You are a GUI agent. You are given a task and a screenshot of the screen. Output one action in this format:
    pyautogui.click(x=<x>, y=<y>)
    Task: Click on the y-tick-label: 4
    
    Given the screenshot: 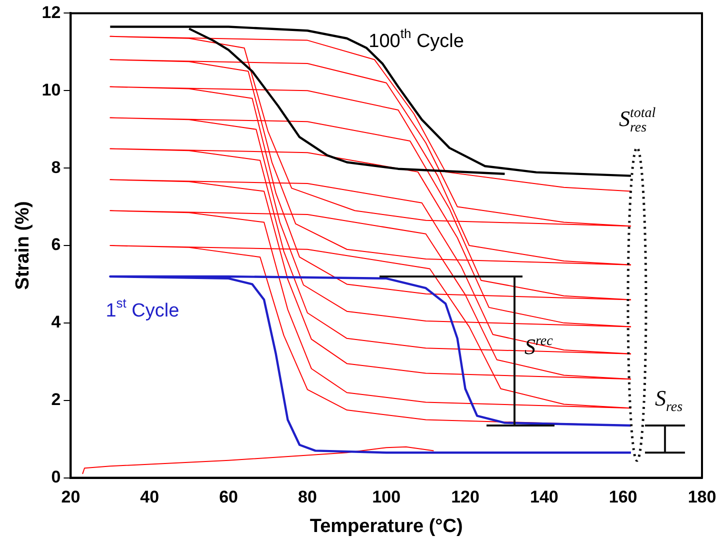 What is the action you would take?
    pyautogui.click(x=56, y=322)
    